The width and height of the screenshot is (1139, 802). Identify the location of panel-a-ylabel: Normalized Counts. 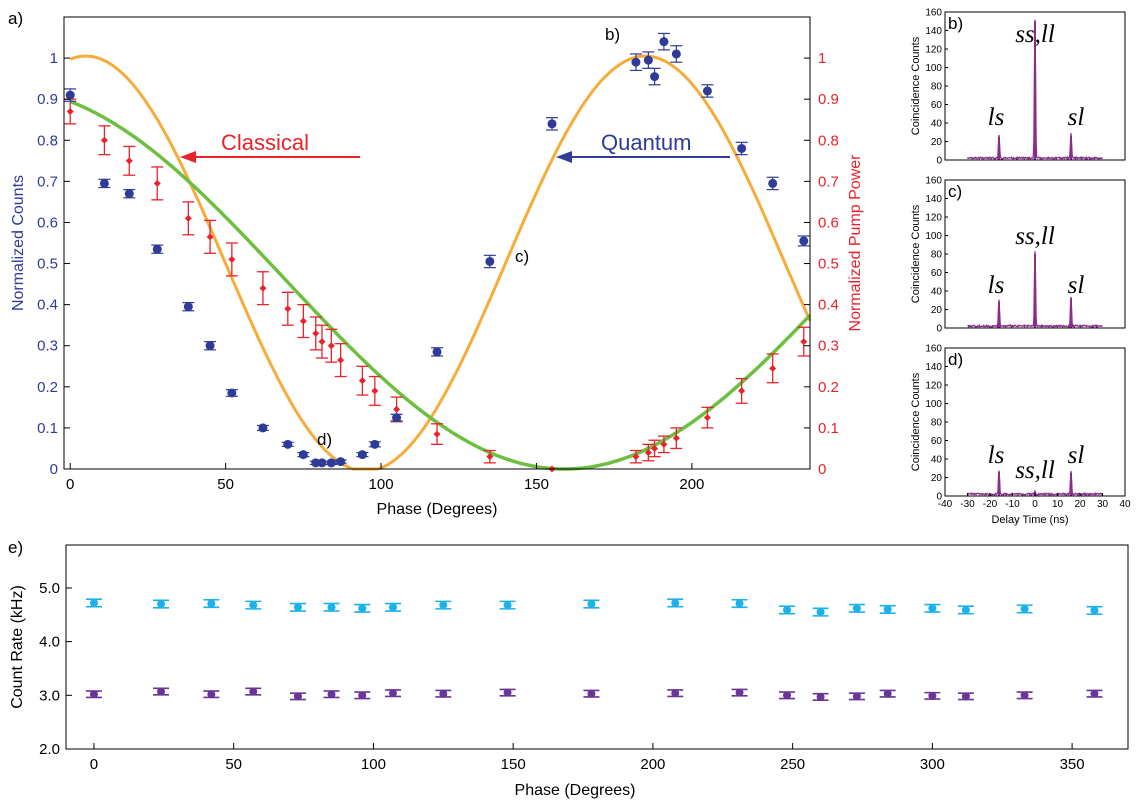
(18, 243).